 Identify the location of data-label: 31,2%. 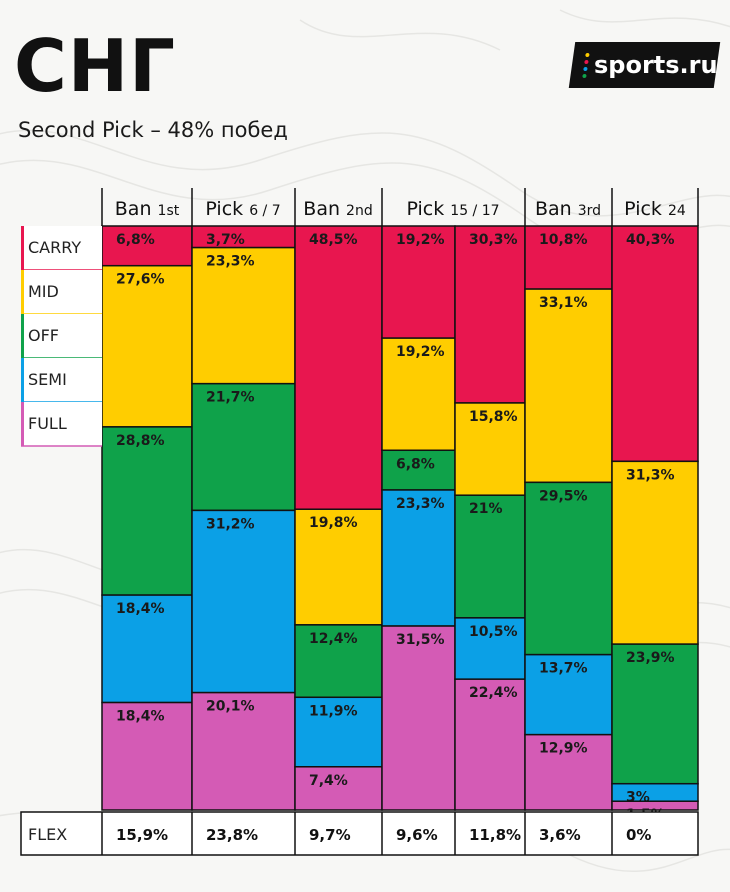
(230, 524).